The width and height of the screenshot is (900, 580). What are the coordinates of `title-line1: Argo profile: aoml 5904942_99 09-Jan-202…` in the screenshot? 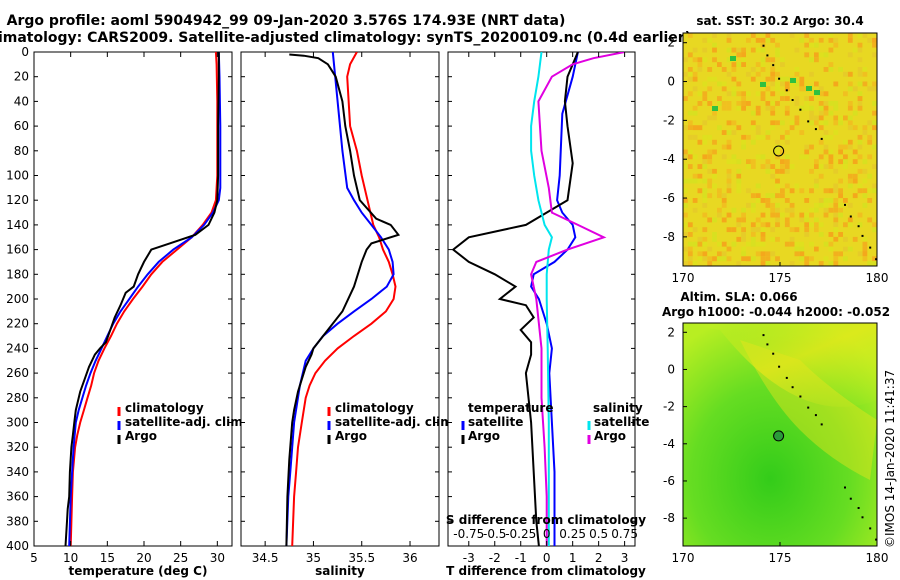 It's located at (286, 21).